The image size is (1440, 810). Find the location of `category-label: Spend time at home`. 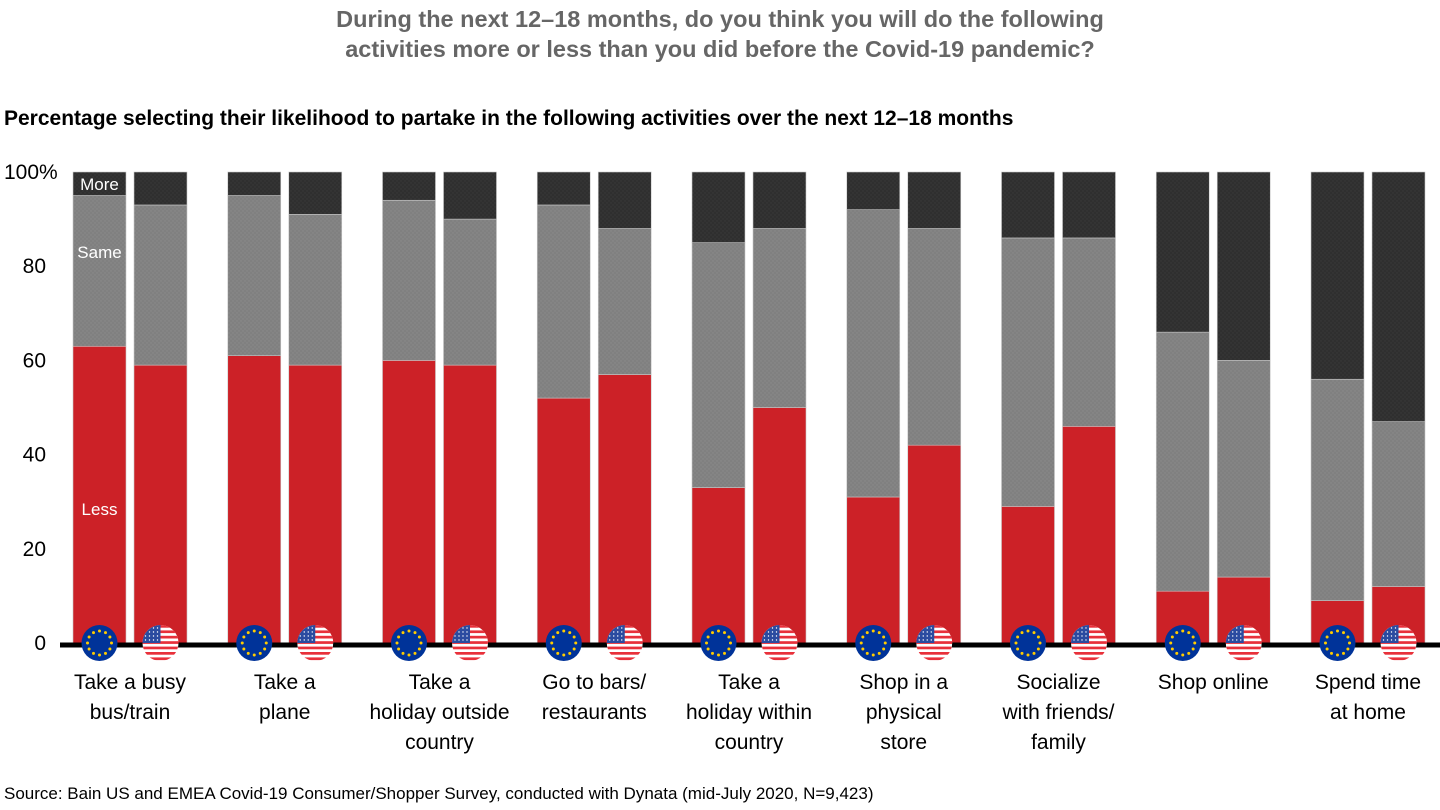

category-label: Spend time at home is located at coordinates (1366, 698).